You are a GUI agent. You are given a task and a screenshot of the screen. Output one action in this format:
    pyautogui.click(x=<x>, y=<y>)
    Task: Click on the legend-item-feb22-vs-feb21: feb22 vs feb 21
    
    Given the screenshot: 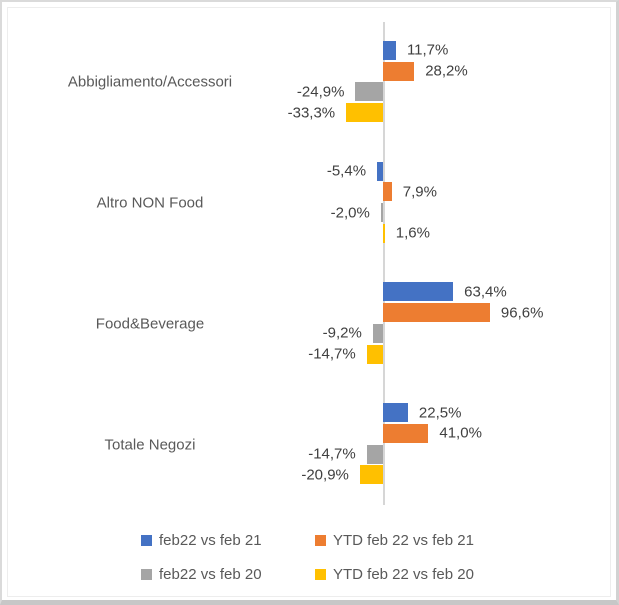 What is the action you would take?
    pyautogui.click(x=201, y=540)
    